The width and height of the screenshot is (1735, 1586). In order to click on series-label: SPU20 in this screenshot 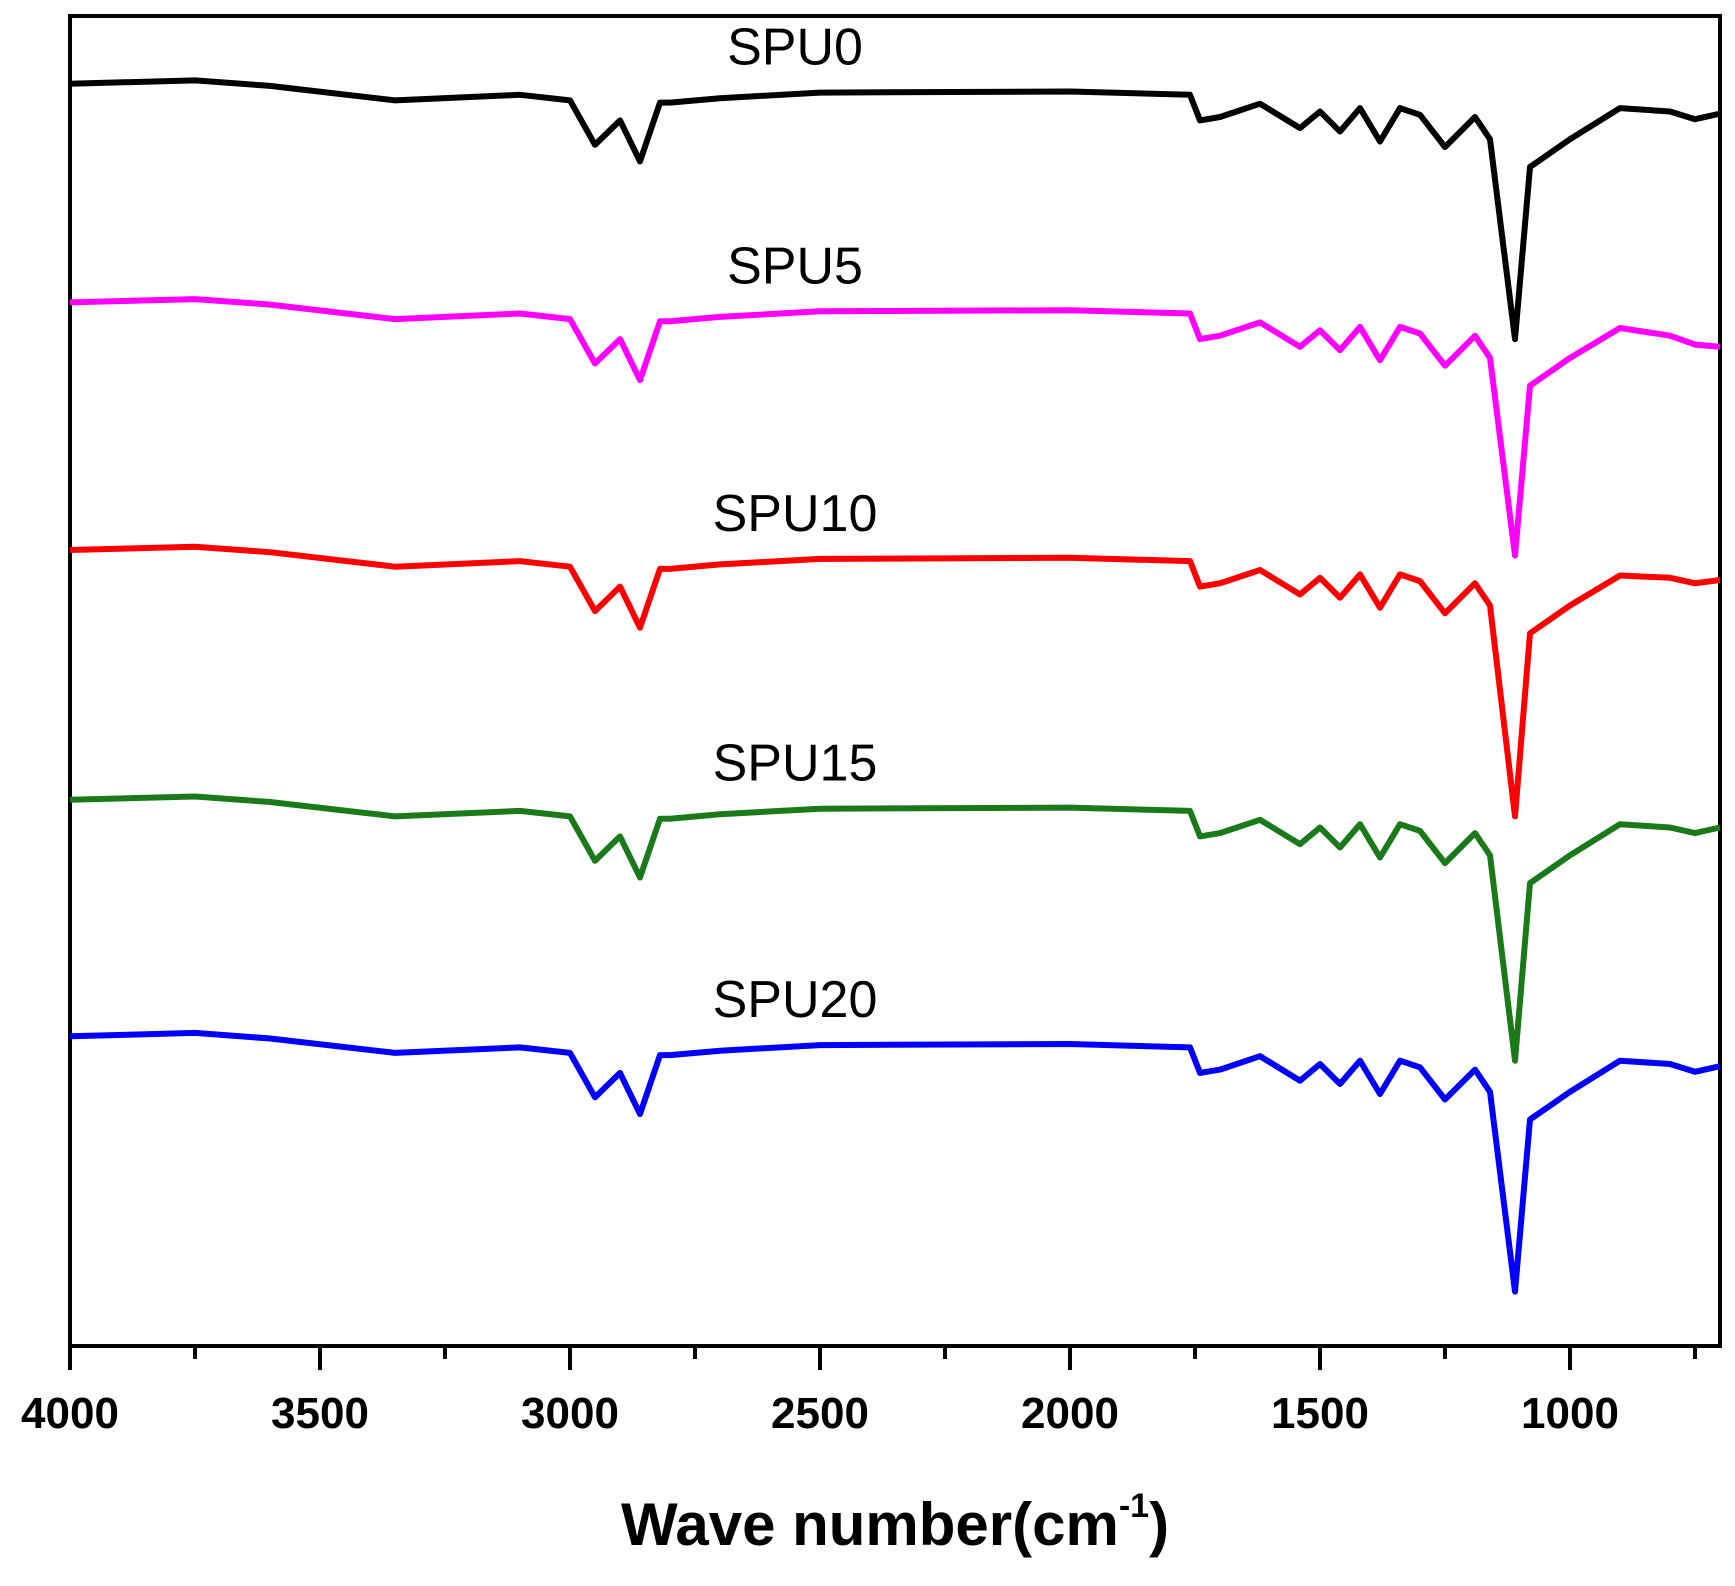, I will do `click(795, 1000)`.